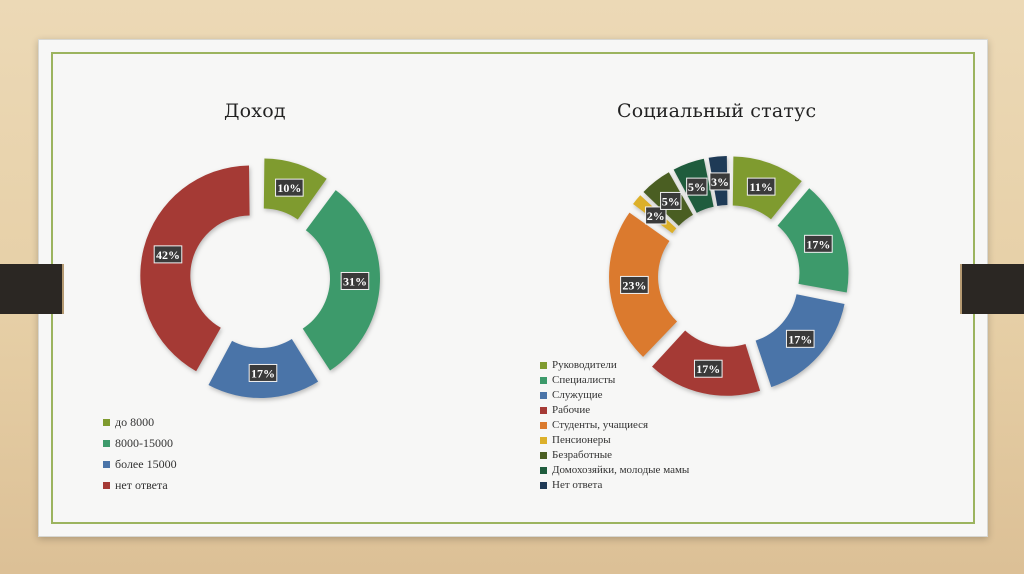  Describe the element at coordinates (600, 425) in the screenshot. I see `legend-label: Студенты, учащиеся` at that location.